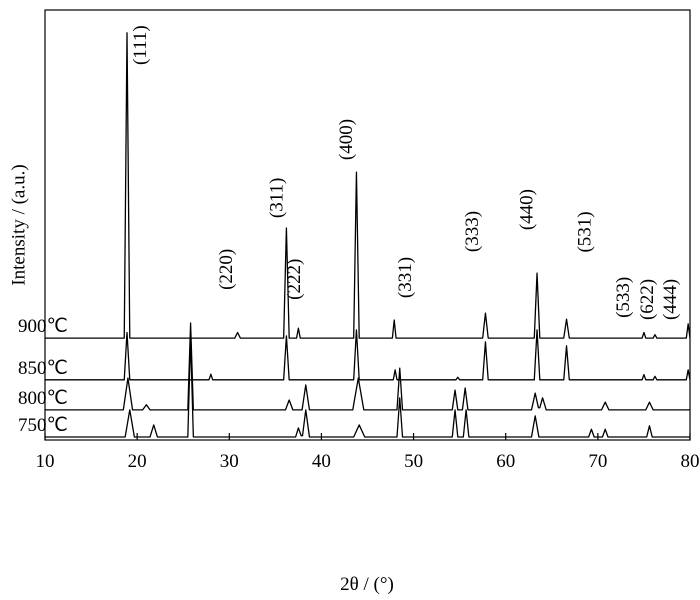 This screenshot has width=700, height=600. What do you see at coordinates (597, 461) in the screenshot?
I see `x-tick-label: 70` at bounding box center [597, 461].